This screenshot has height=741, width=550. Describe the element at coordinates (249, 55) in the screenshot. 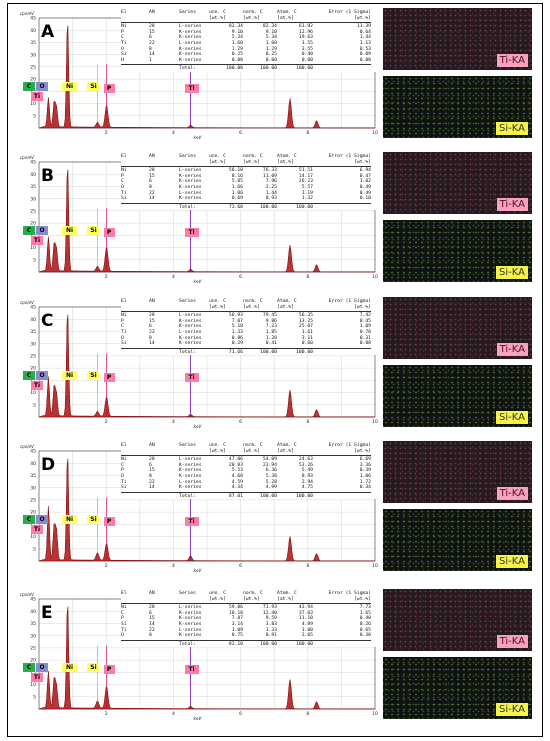

I see `table-row: Si 14 K-series 0.25 0.25 0.40 0.09` at that location.